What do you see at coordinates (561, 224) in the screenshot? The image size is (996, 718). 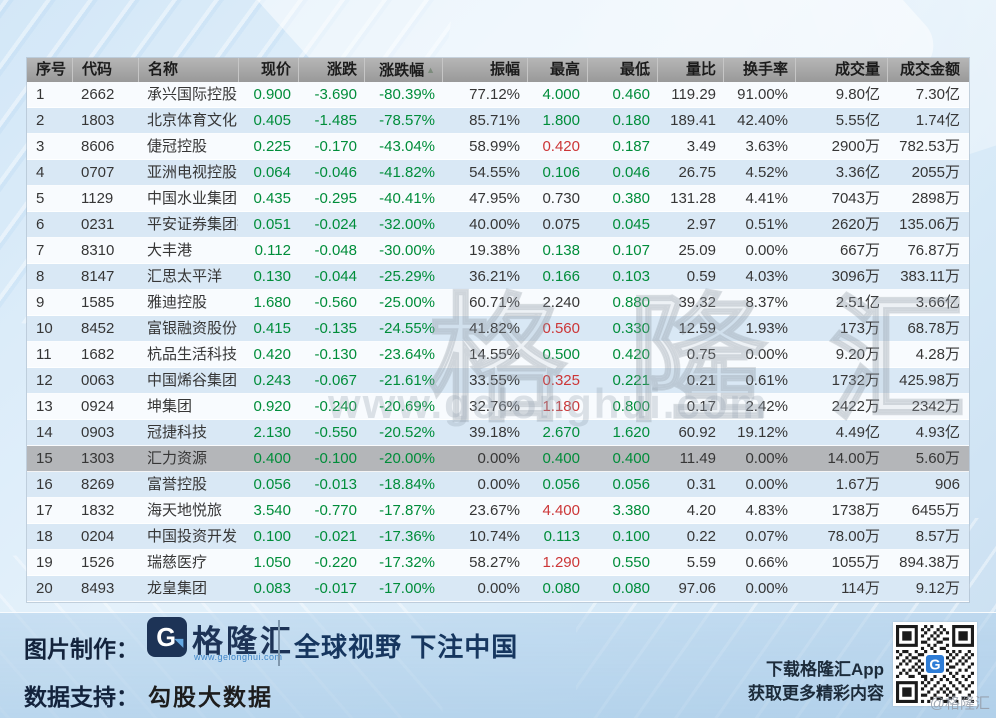 I see `cell-high: 0.075` at bounding box center [561, 224].